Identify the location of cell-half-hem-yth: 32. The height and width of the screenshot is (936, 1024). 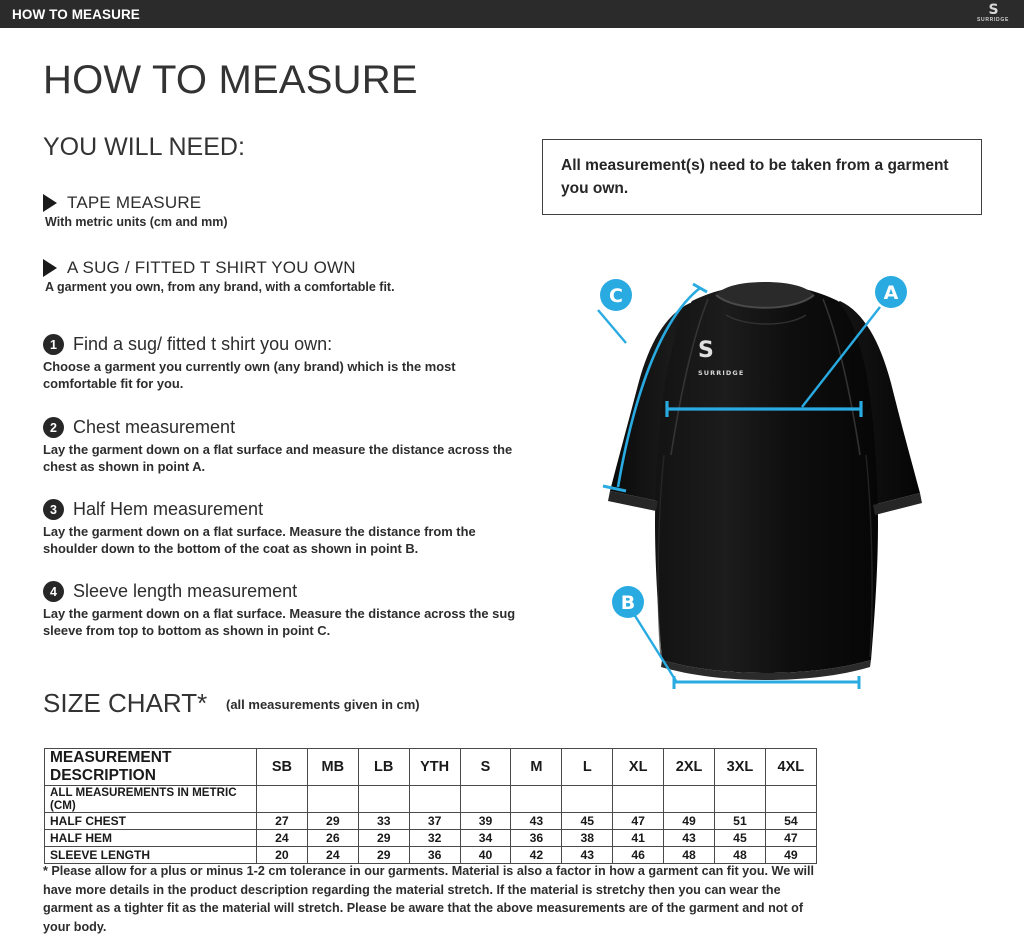
(434, 838).